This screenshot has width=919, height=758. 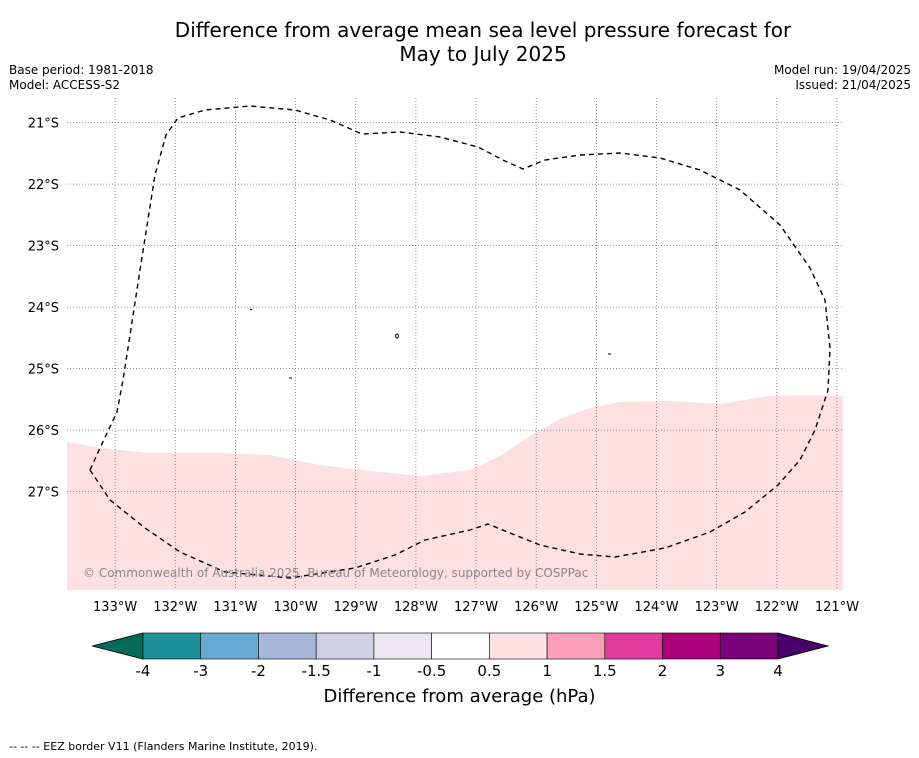 I want to click on lat-tick-label: 22°S, so click(x=43, y=185).